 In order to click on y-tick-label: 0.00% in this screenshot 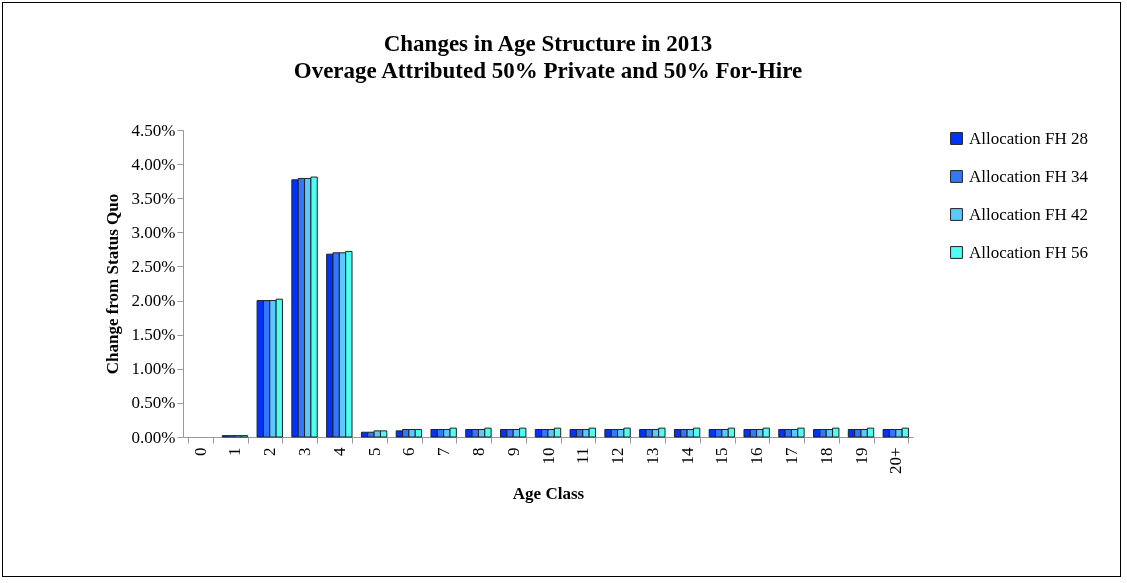, I will do `click(153, 437)`.